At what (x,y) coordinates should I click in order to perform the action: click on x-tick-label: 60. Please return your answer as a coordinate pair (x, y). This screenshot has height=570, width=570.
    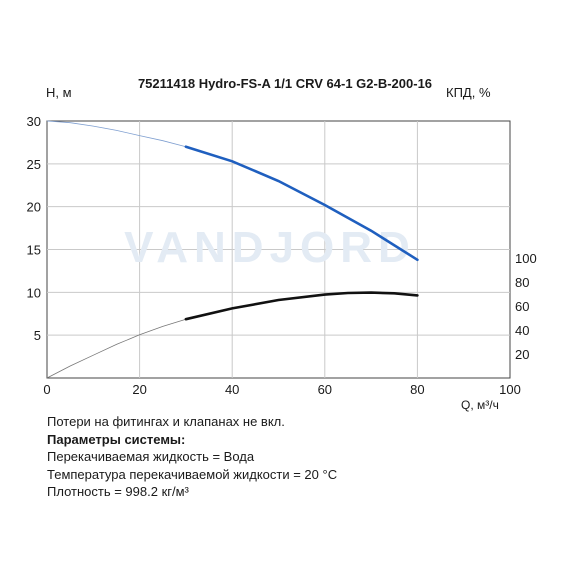
    Looking at the image, I should click on (325, 389).